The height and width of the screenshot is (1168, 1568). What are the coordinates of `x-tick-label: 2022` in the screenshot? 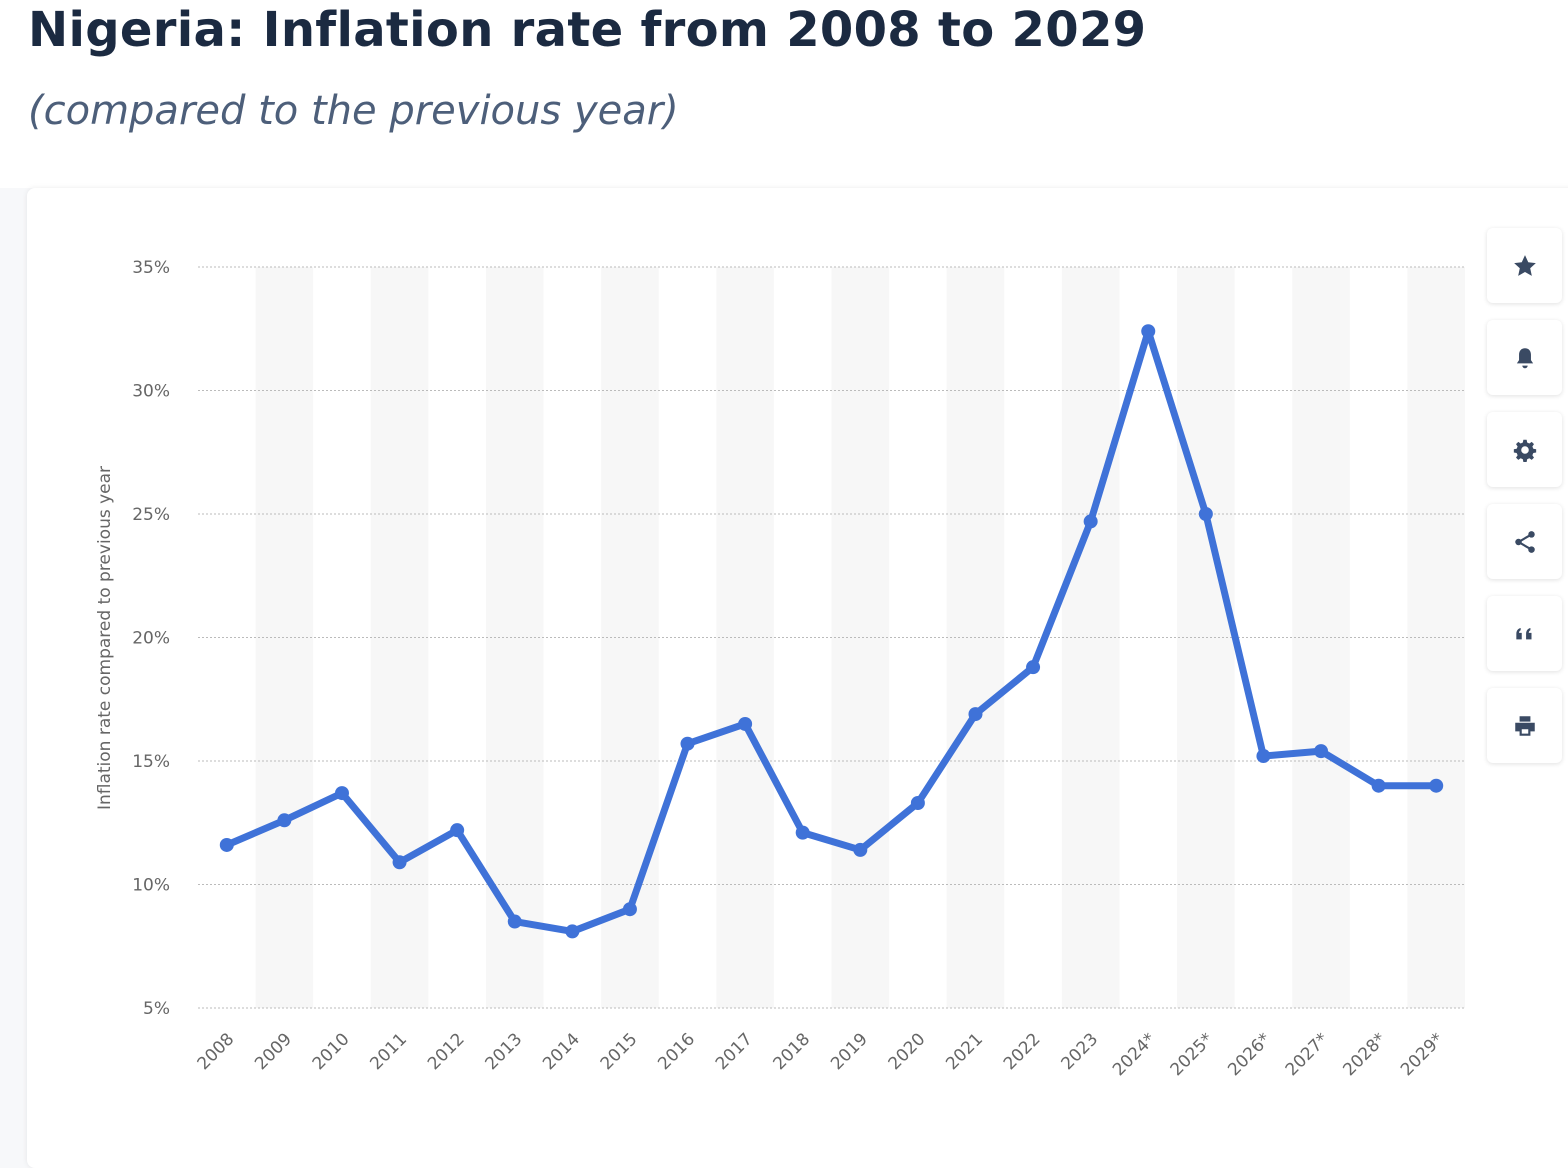 It's located at (1022, 1051).